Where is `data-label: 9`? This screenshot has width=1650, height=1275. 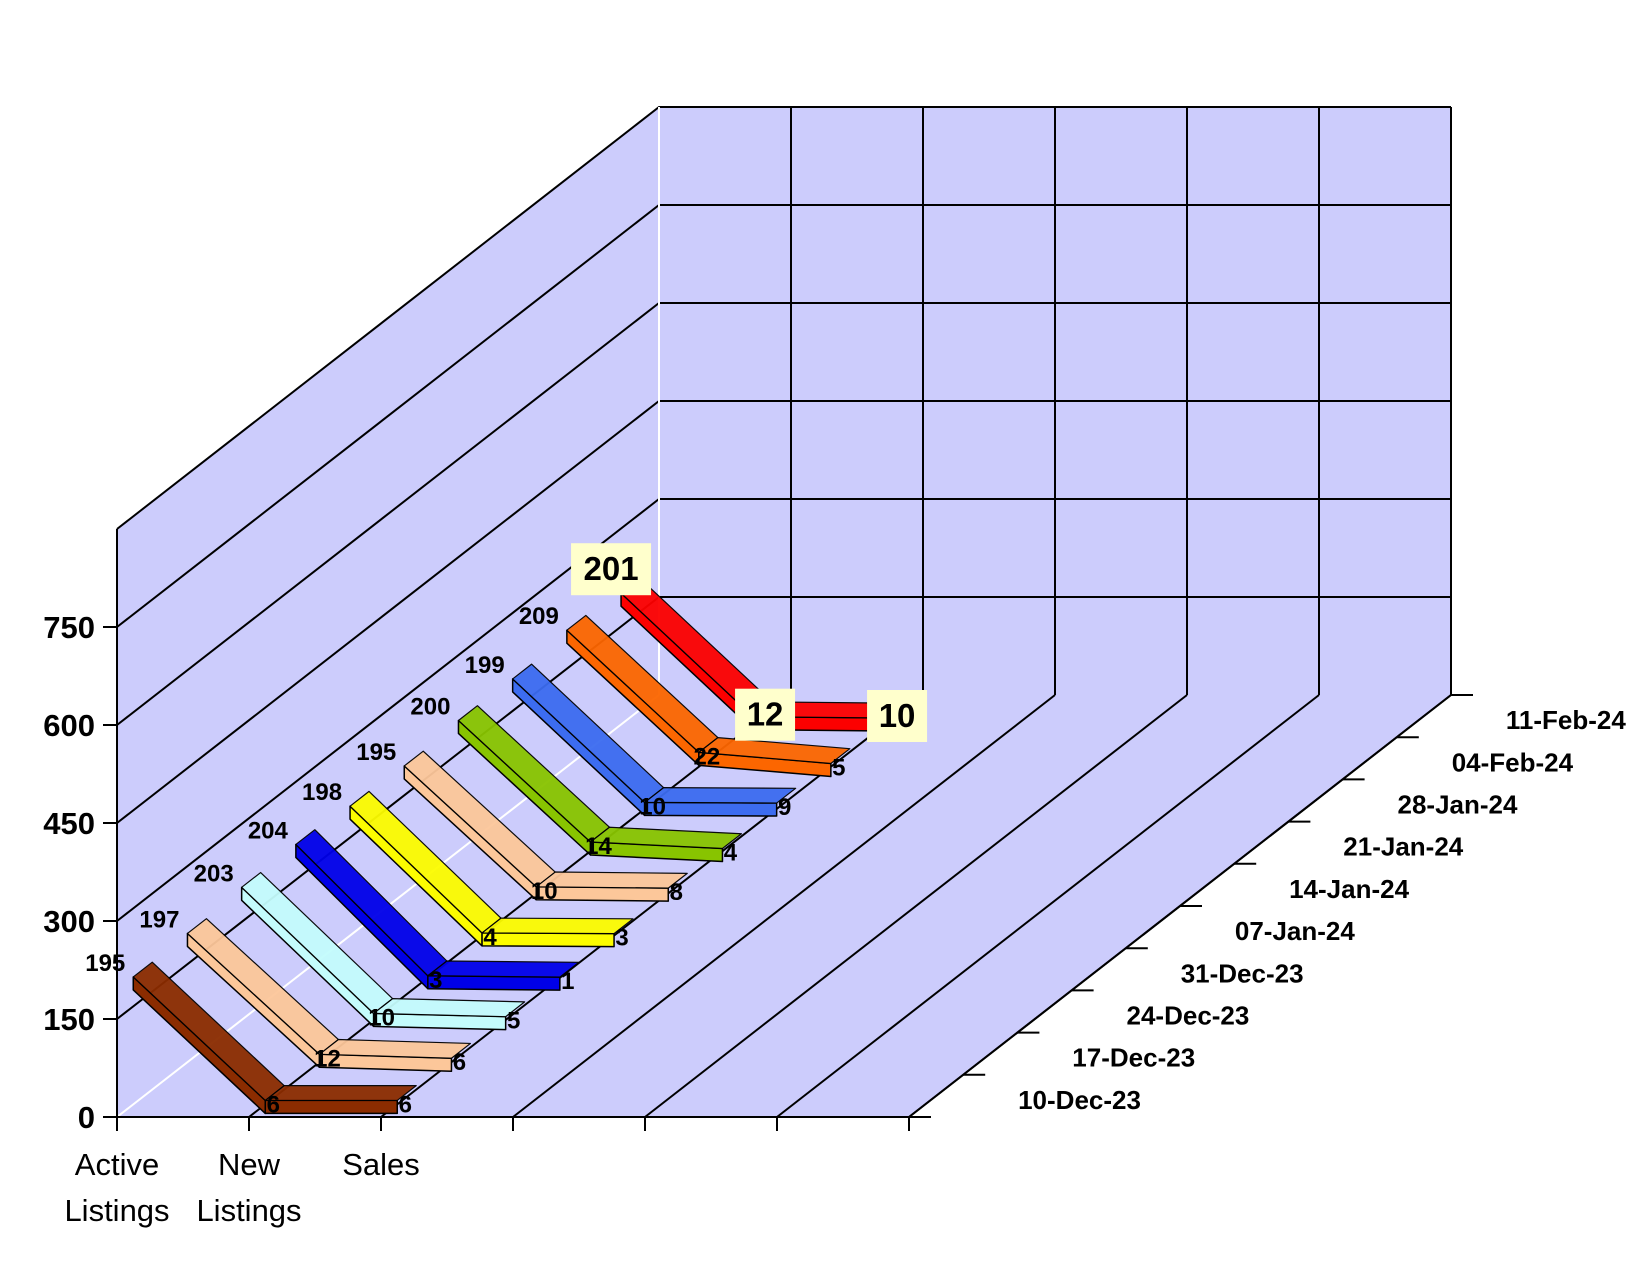 data-label: 9 is located at coordinates (784, 807).